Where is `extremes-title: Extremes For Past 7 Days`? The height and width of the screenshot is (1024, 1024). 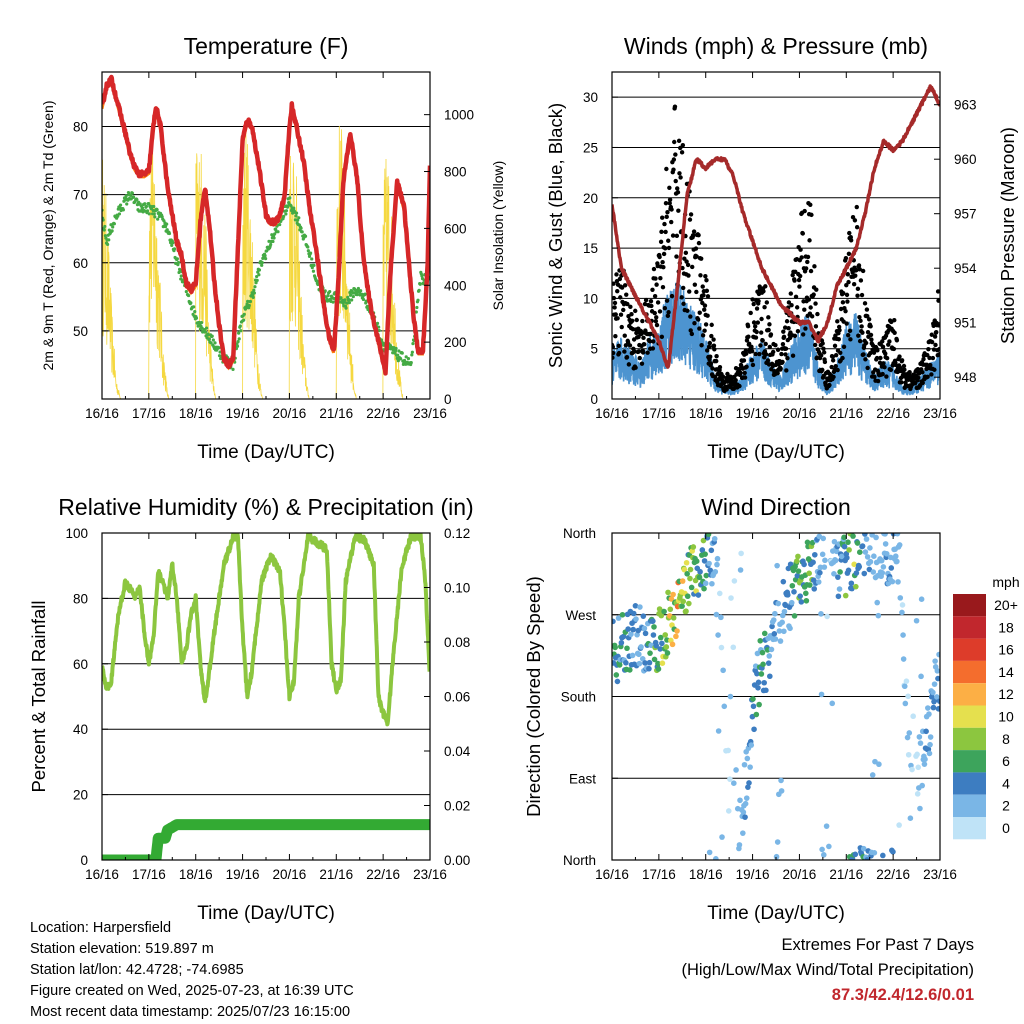
extremes-title: Extremes For Past 7 Days is located at coordinates (877, 945).